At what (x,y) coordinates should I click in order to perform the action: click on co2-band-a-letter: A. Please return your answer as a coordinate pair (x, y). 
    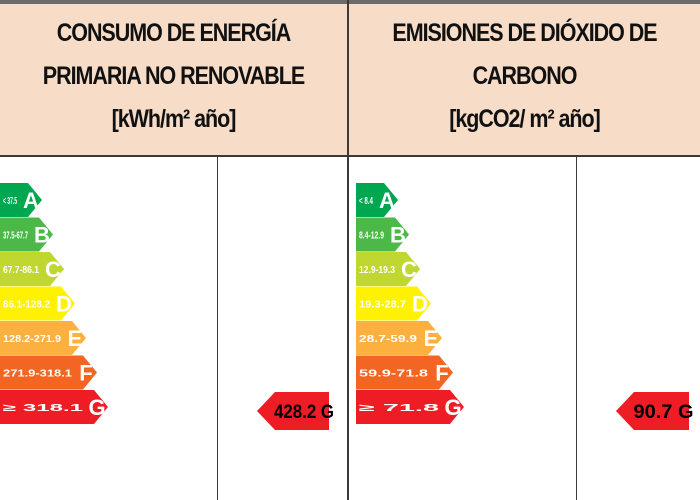
    Looking at the image, I should click on (387, 200).